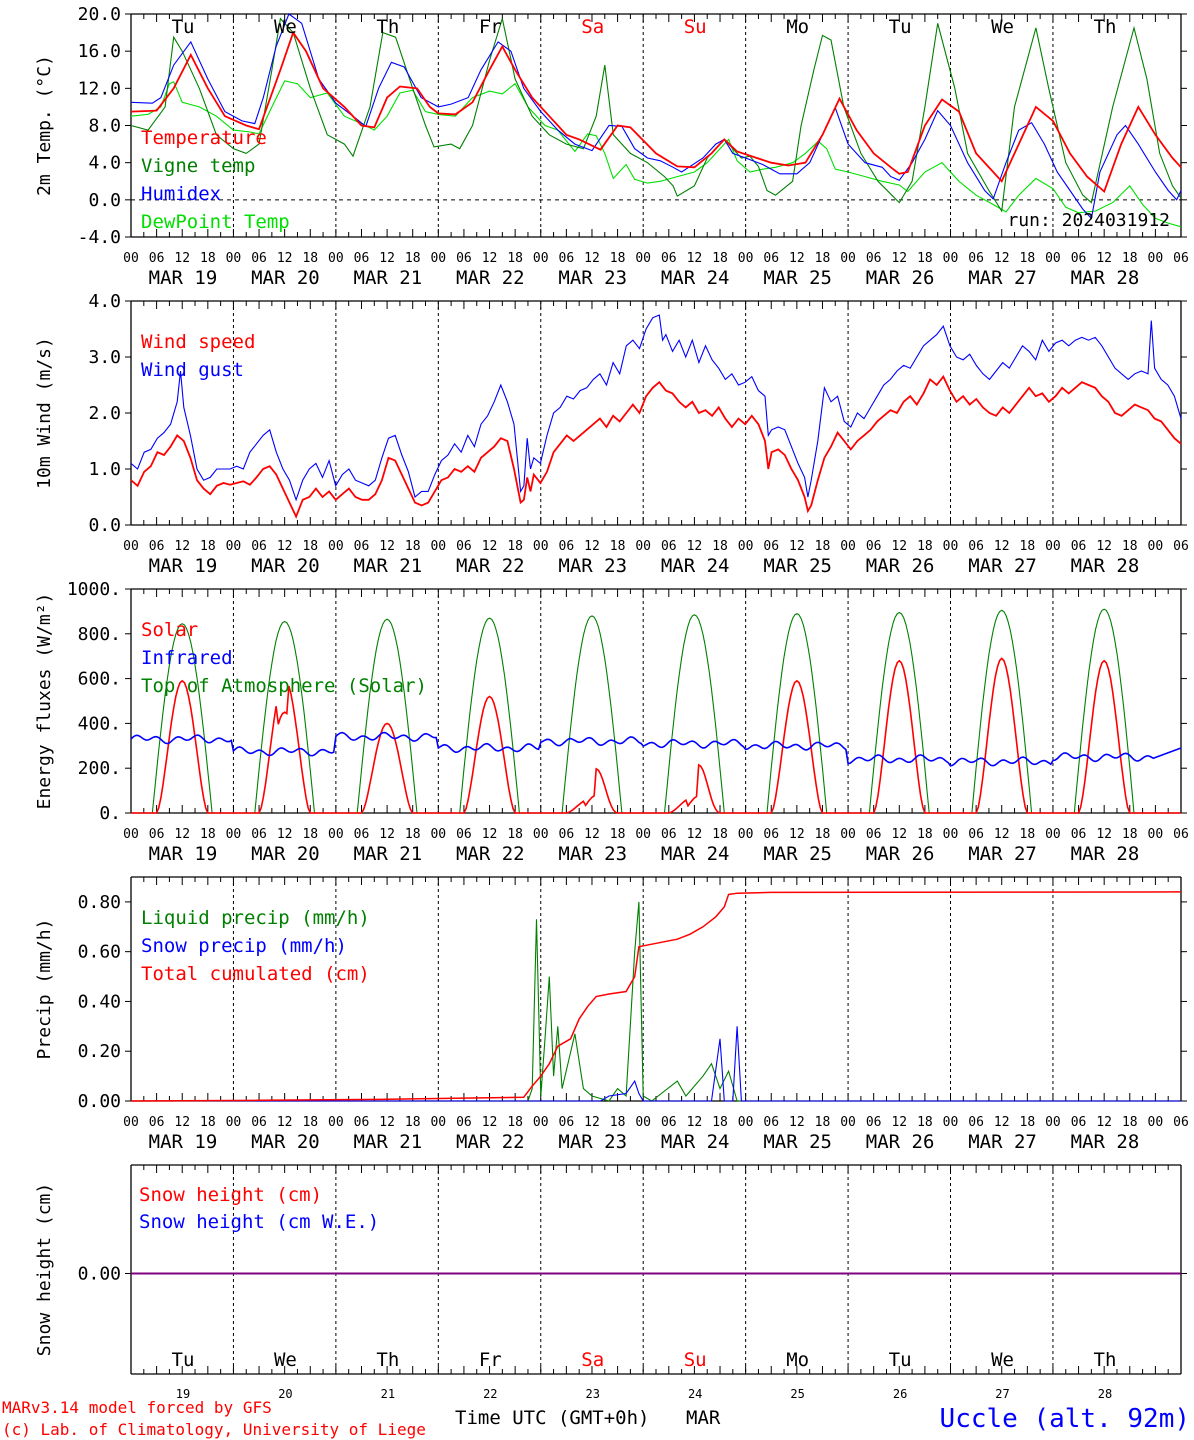 The image size is (1194, 1440). Describe the element at coordinates (183, 1394) in the screenshot. I see `day-number-label: 19` at that location.